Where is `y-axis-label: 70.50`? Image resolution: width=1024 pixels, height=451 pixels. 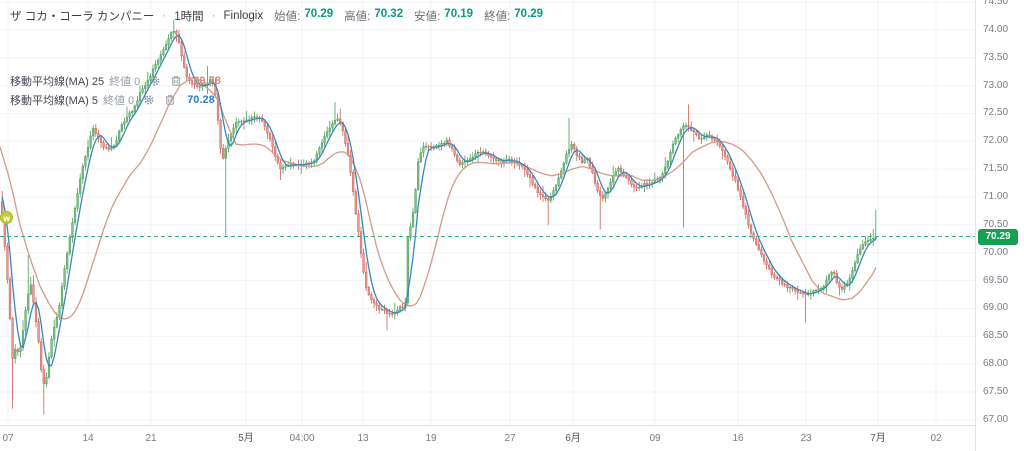 y-axis-label: 70.50 is located at coordinates (996, 224).